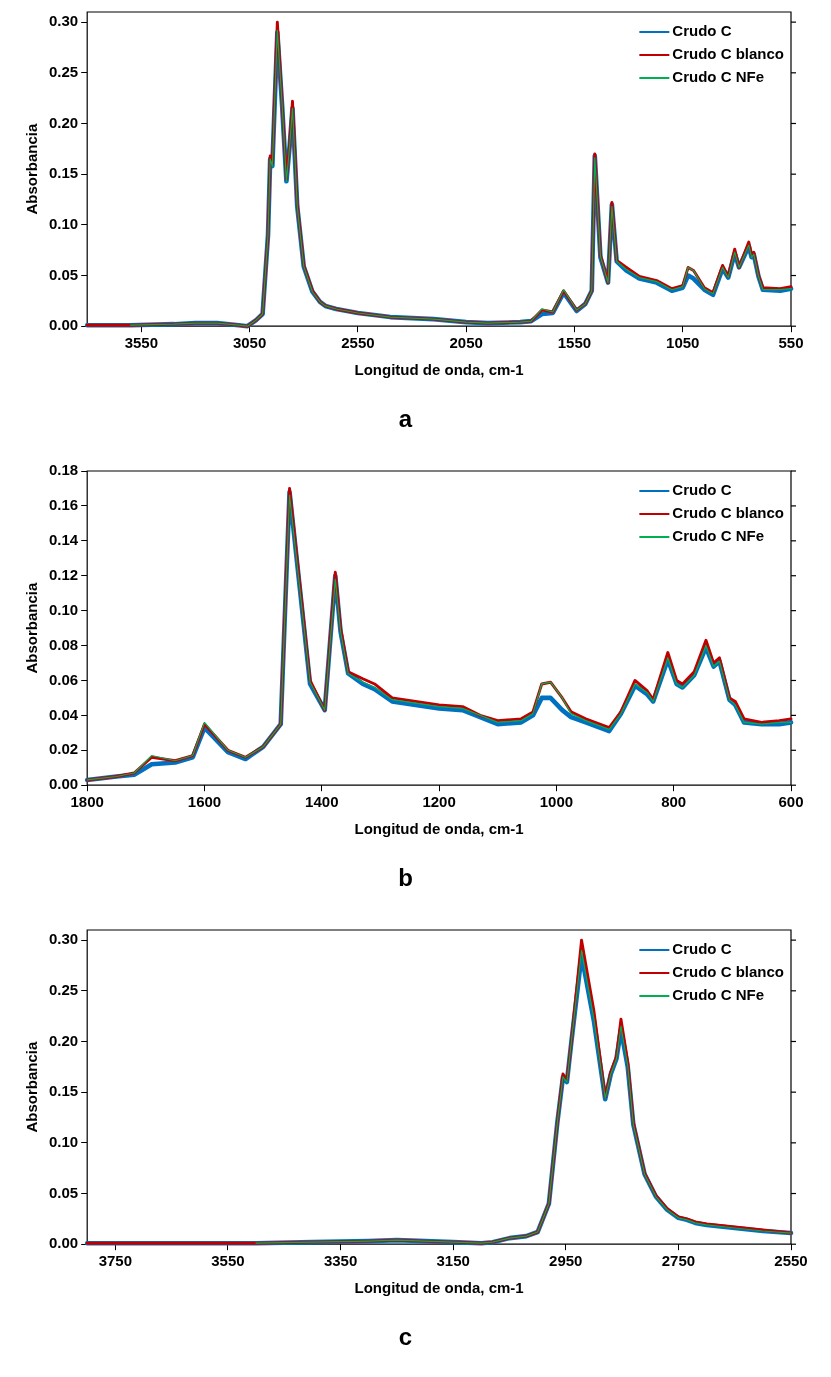 Image resolution: width=831 pixels, height=1377 pixels. I want to click on x-tick-label: 2050, so click(466, 343).